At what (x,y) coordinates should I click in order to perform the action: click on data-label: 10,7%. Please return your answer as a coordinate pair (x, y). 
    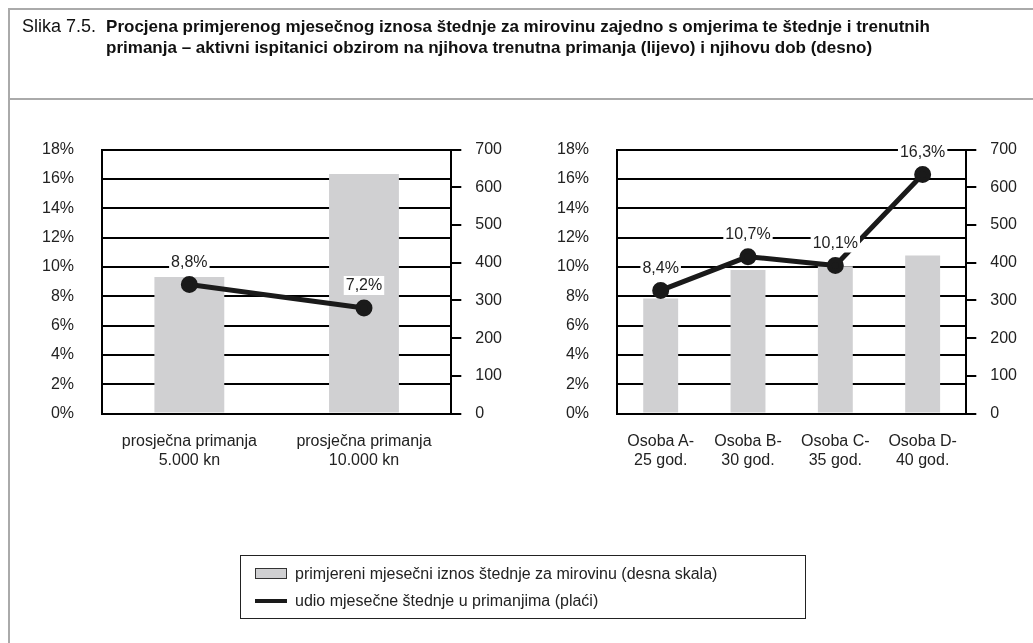
    Looking at the image, I should click on (748, 234).